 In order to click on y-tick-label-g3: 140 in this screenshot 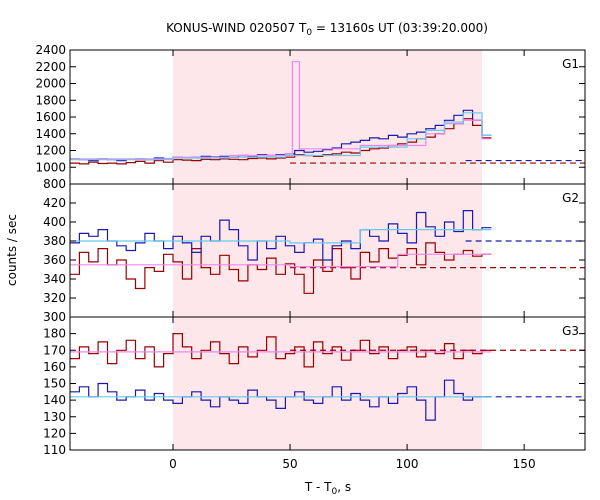, I will do `click(54, 400)`.